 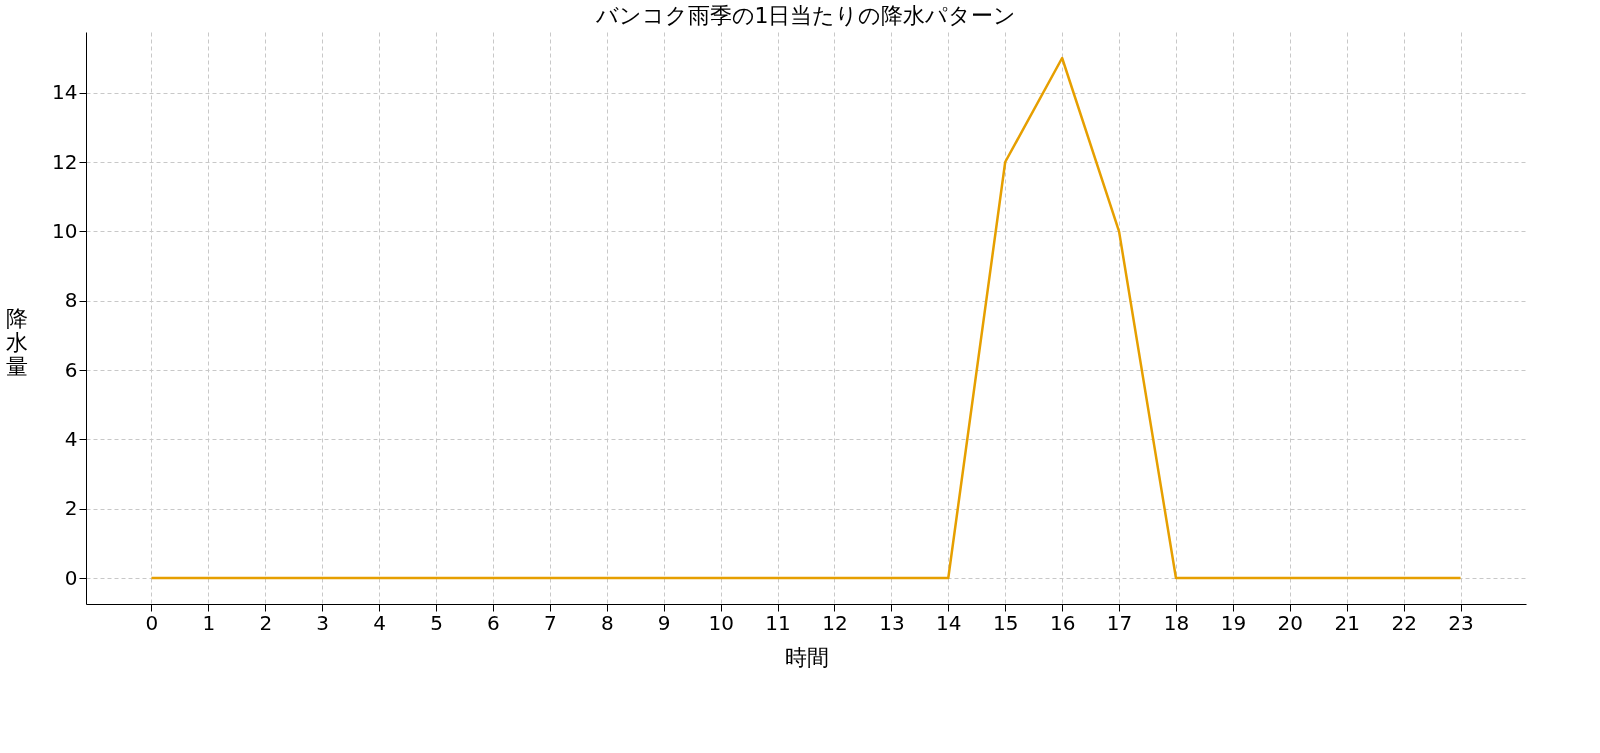 I want to click on y-tick-label: 0, so click(x=71, y=577).